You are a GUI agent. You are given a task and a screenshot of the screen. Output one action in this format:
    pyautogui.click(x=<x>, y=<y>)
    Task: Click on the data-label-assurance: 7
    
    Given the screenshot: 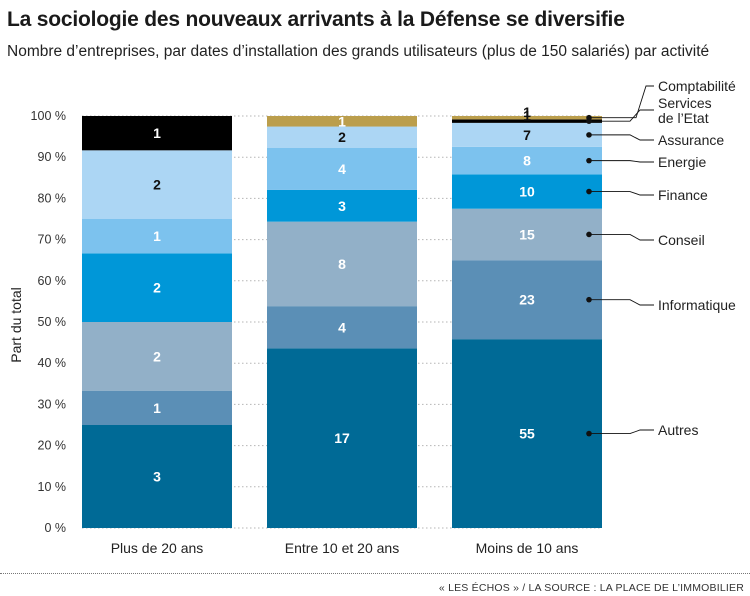 What is the action you would take?
    pyautogui.click(x=527, y=135)
    